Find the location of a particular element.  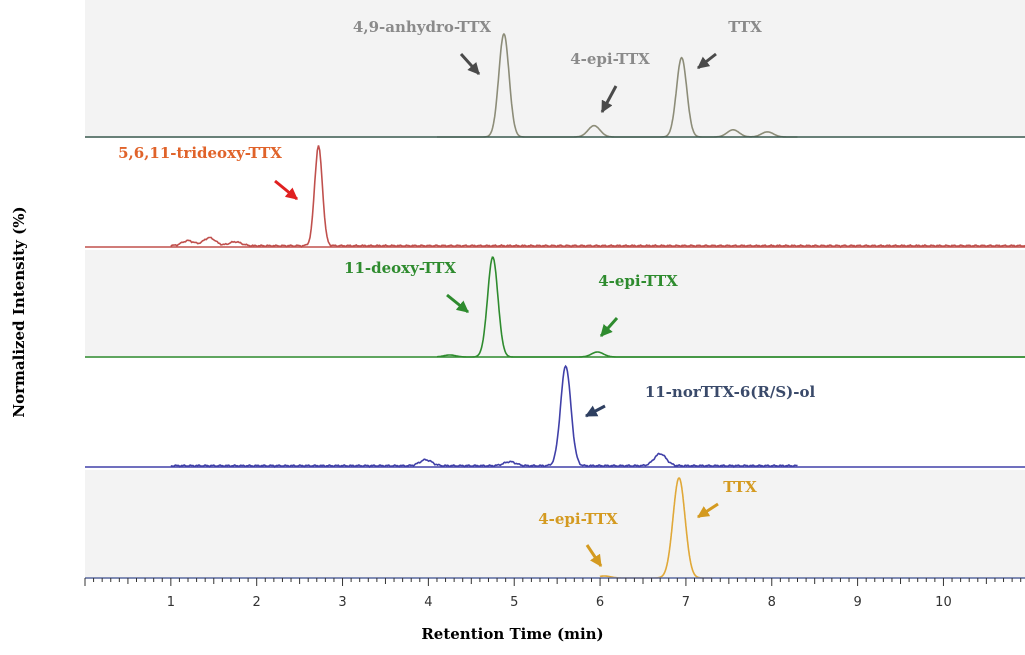

x-axis-label: Retention Time (min) is located at coordinates (512, 634).